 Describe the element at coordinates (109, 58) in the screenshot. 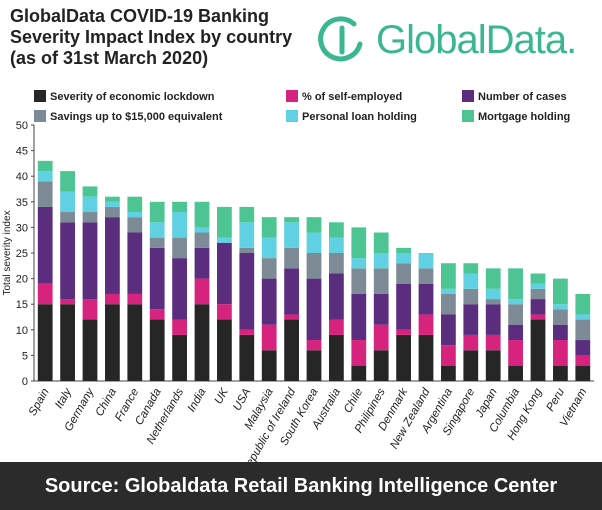

I see `title-line-3: (as of 31st March 2020)` at that location.